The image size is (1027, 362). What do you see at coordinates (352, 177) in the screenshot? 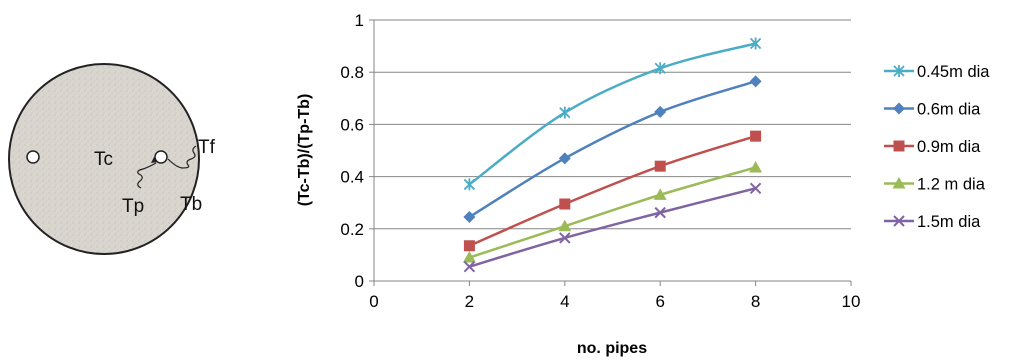
I see `y-tick-label: 0.4` at bounding box center [352, 177].